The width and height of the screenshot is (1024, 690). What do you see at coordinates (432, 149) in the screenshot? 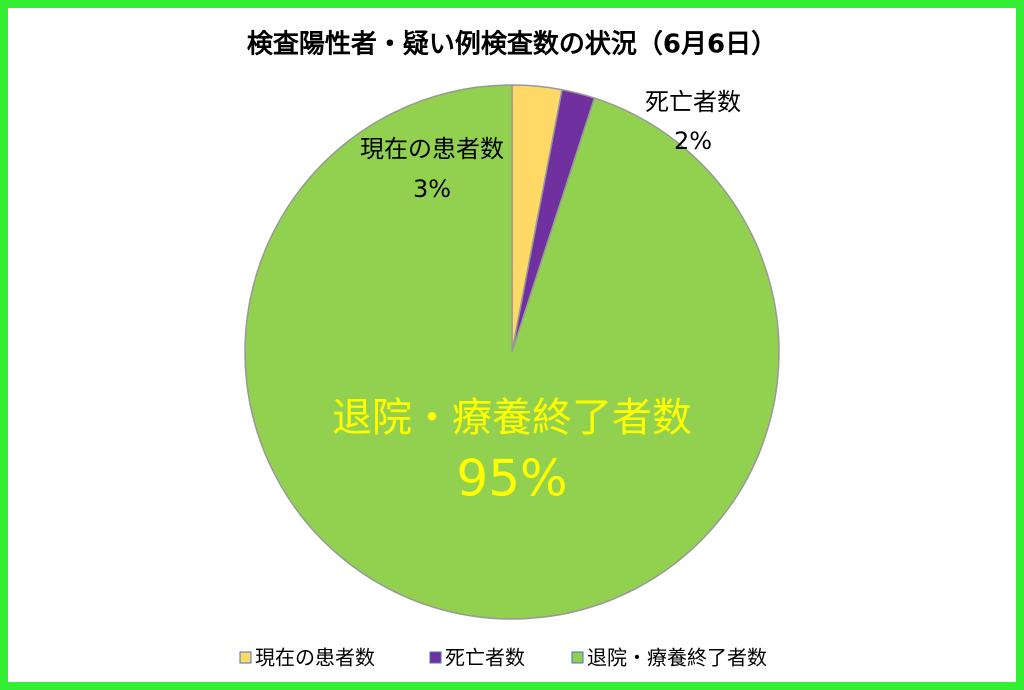
I see `data-label-name: 現在の患者数` at bounding box center [432, 149].